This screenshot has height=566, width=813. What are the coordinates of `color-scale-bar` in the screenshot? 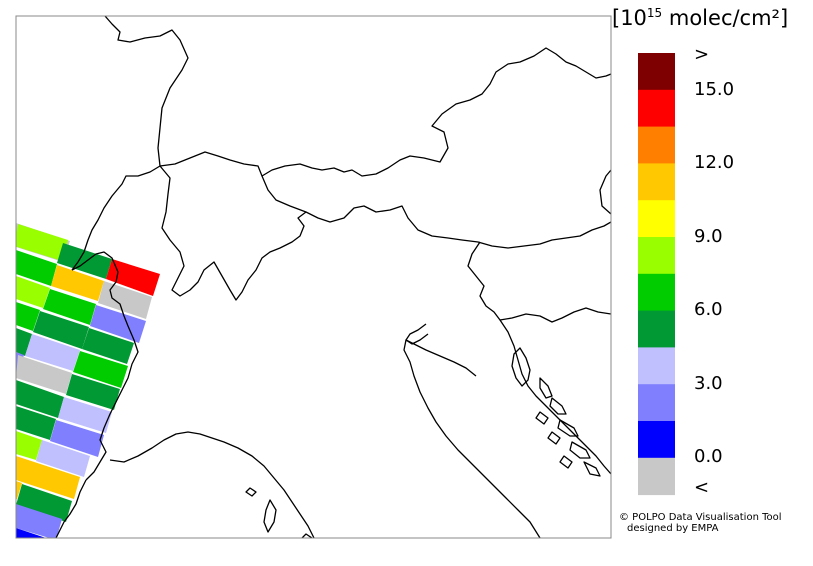 It's located at (656, 274).